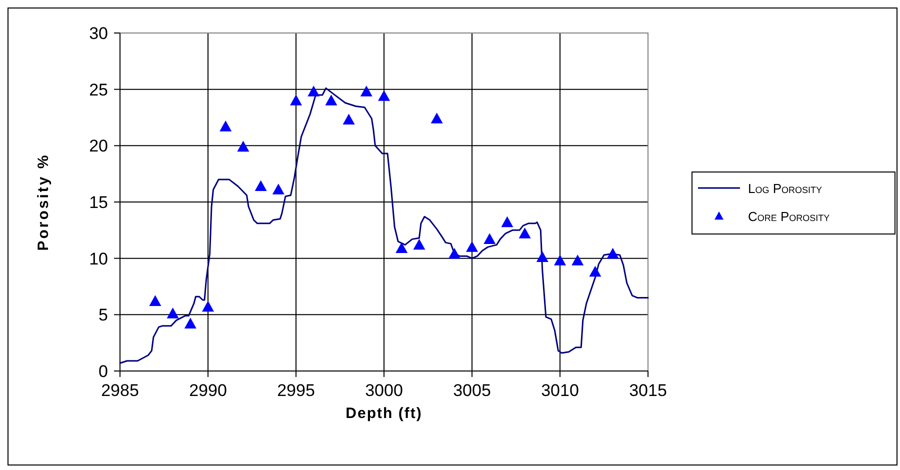 Image resolution: width=900 pixels, height=470 pixels. What do you see at coordinates (98, 33) in the screenshot?
I see `y-tick-label: 30` at bounding box center [98, 33].